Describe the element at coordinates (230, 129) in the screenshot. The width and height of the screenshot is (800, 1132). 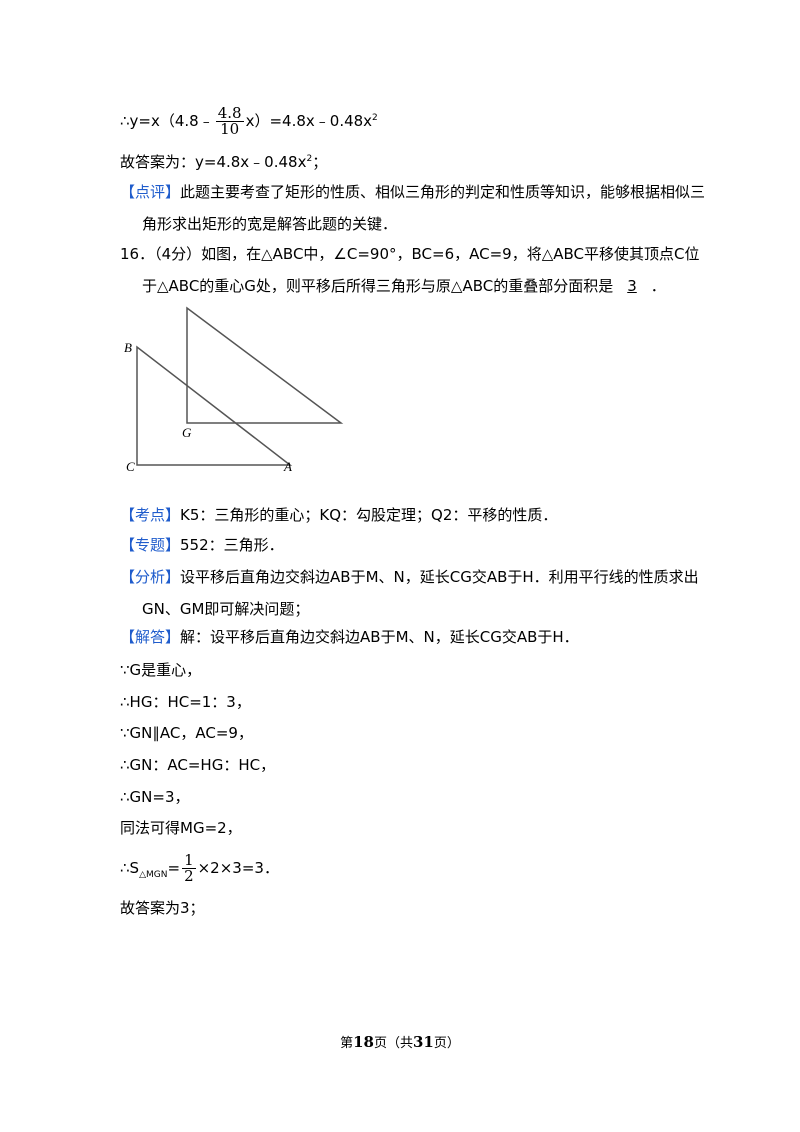
I see `denominator: 10` at that location.